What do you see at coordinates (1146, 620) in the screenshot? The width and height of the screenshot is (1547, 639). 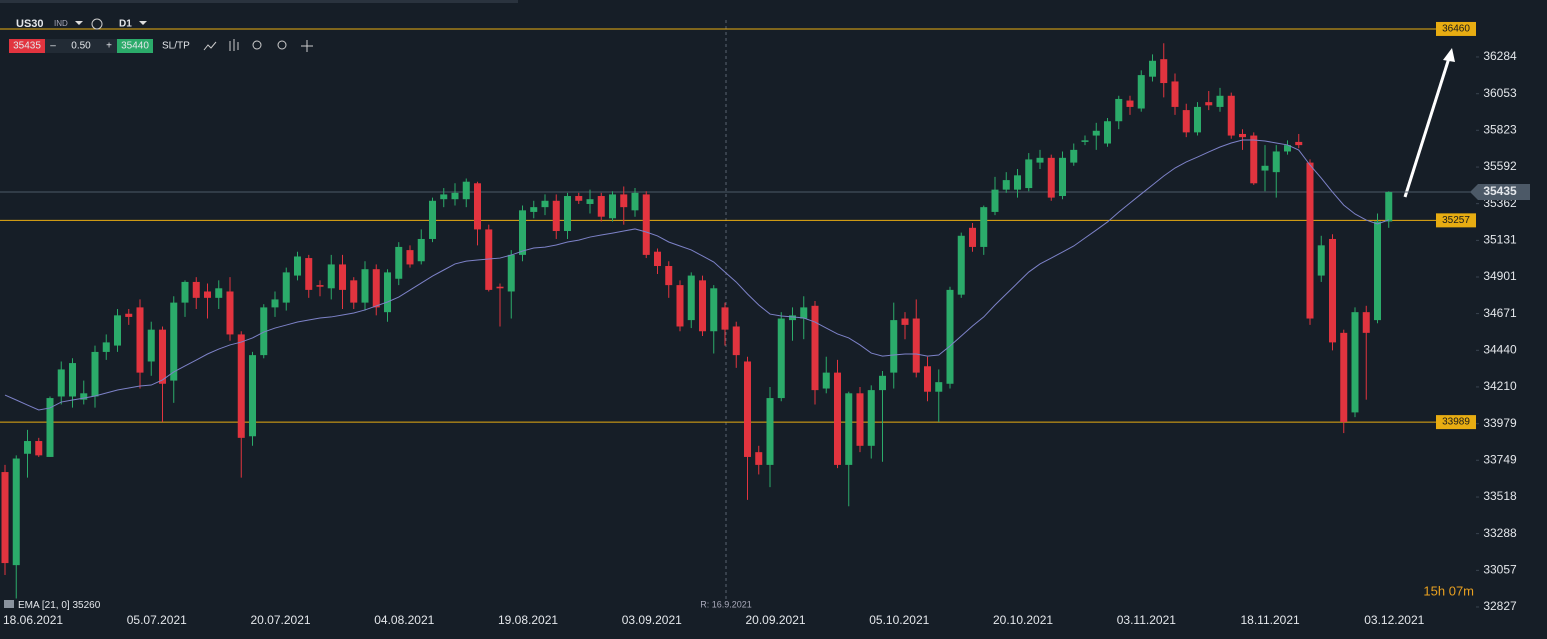 I see `x-tick-label: 03.11.2021` at bounding box center [1146, 620].